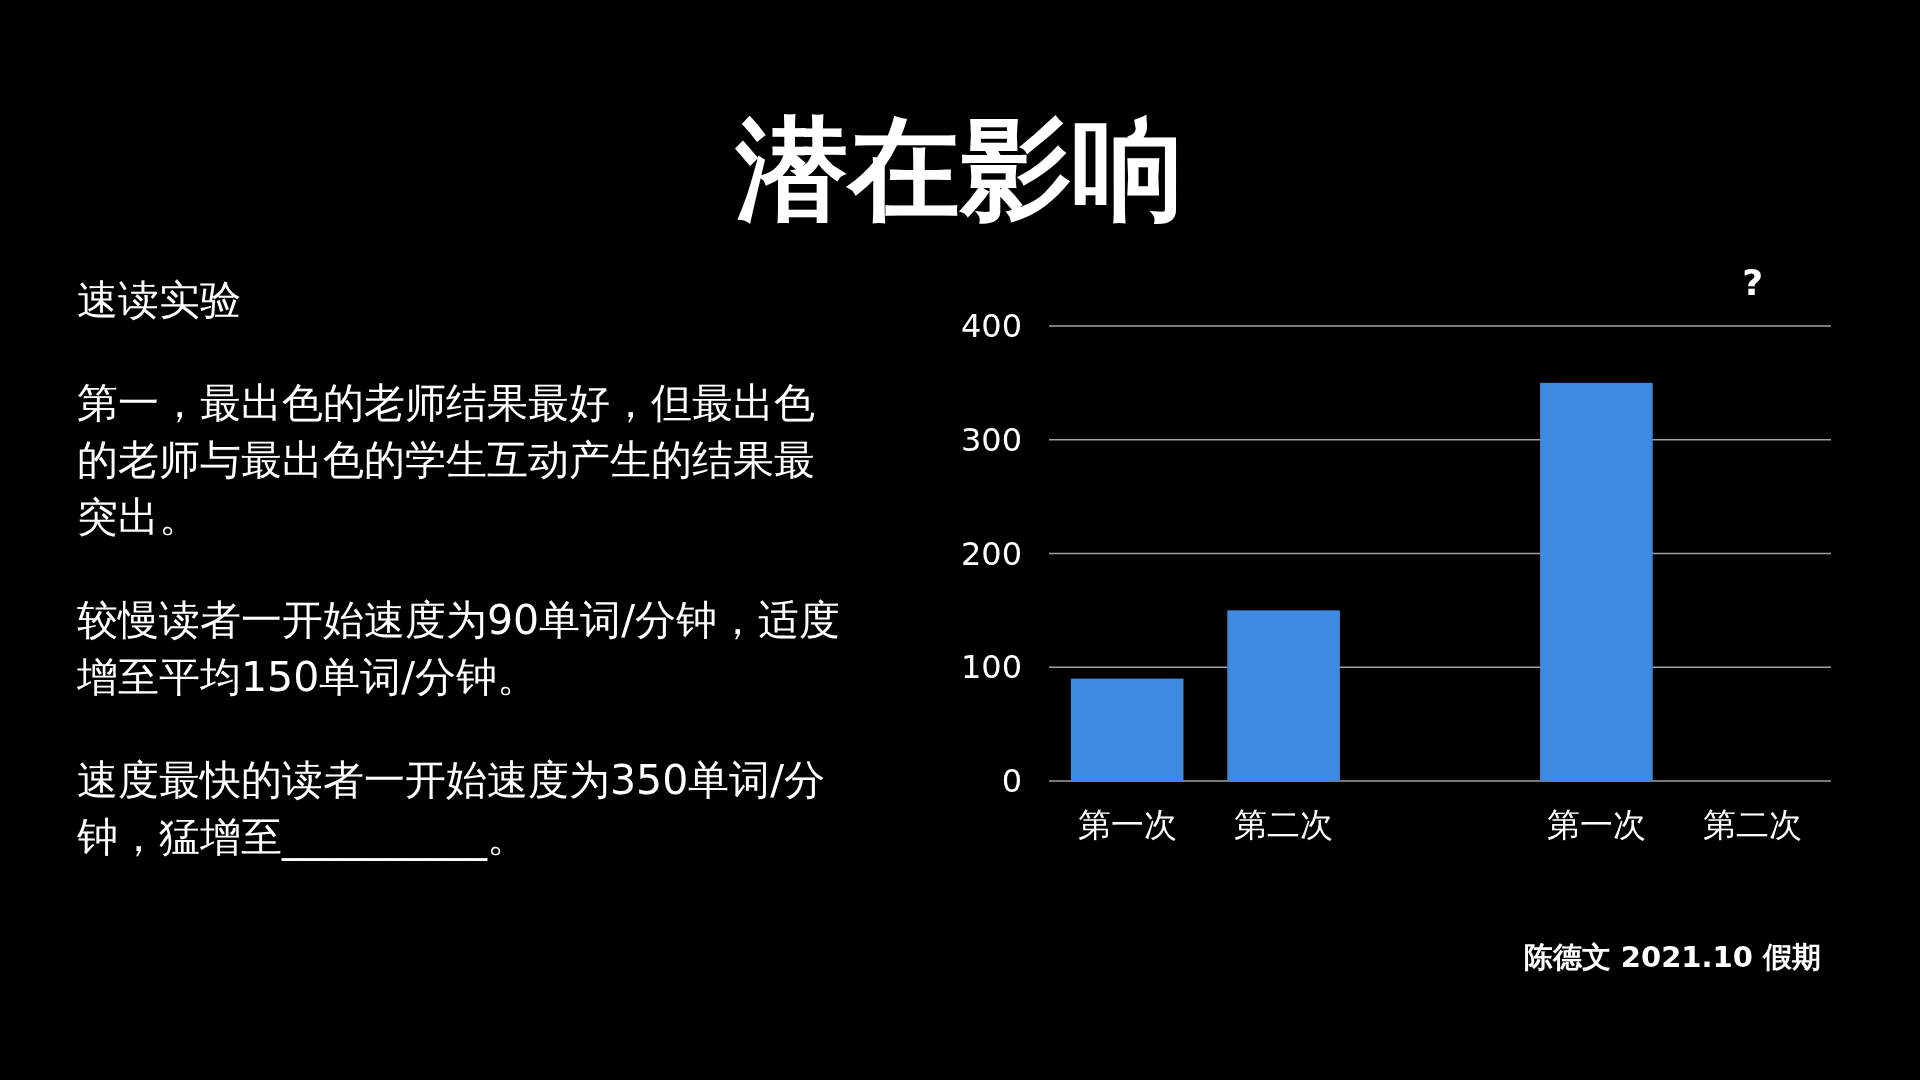 This screenshot has height=1080, width=1920. I want to click on chart-title: 潜在影响, so click(959, 169).